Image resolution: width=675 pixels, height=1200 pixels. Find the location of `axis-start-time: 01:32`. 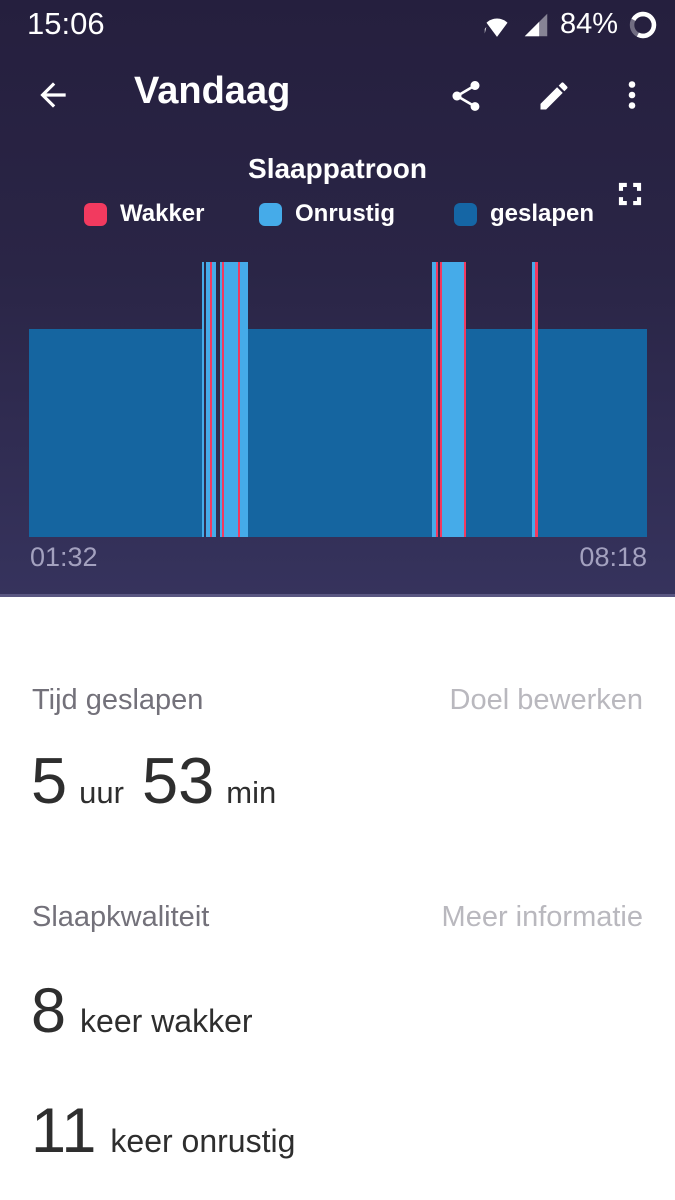

axis-start-time: 01:32 is located at coordinates (64, 557).